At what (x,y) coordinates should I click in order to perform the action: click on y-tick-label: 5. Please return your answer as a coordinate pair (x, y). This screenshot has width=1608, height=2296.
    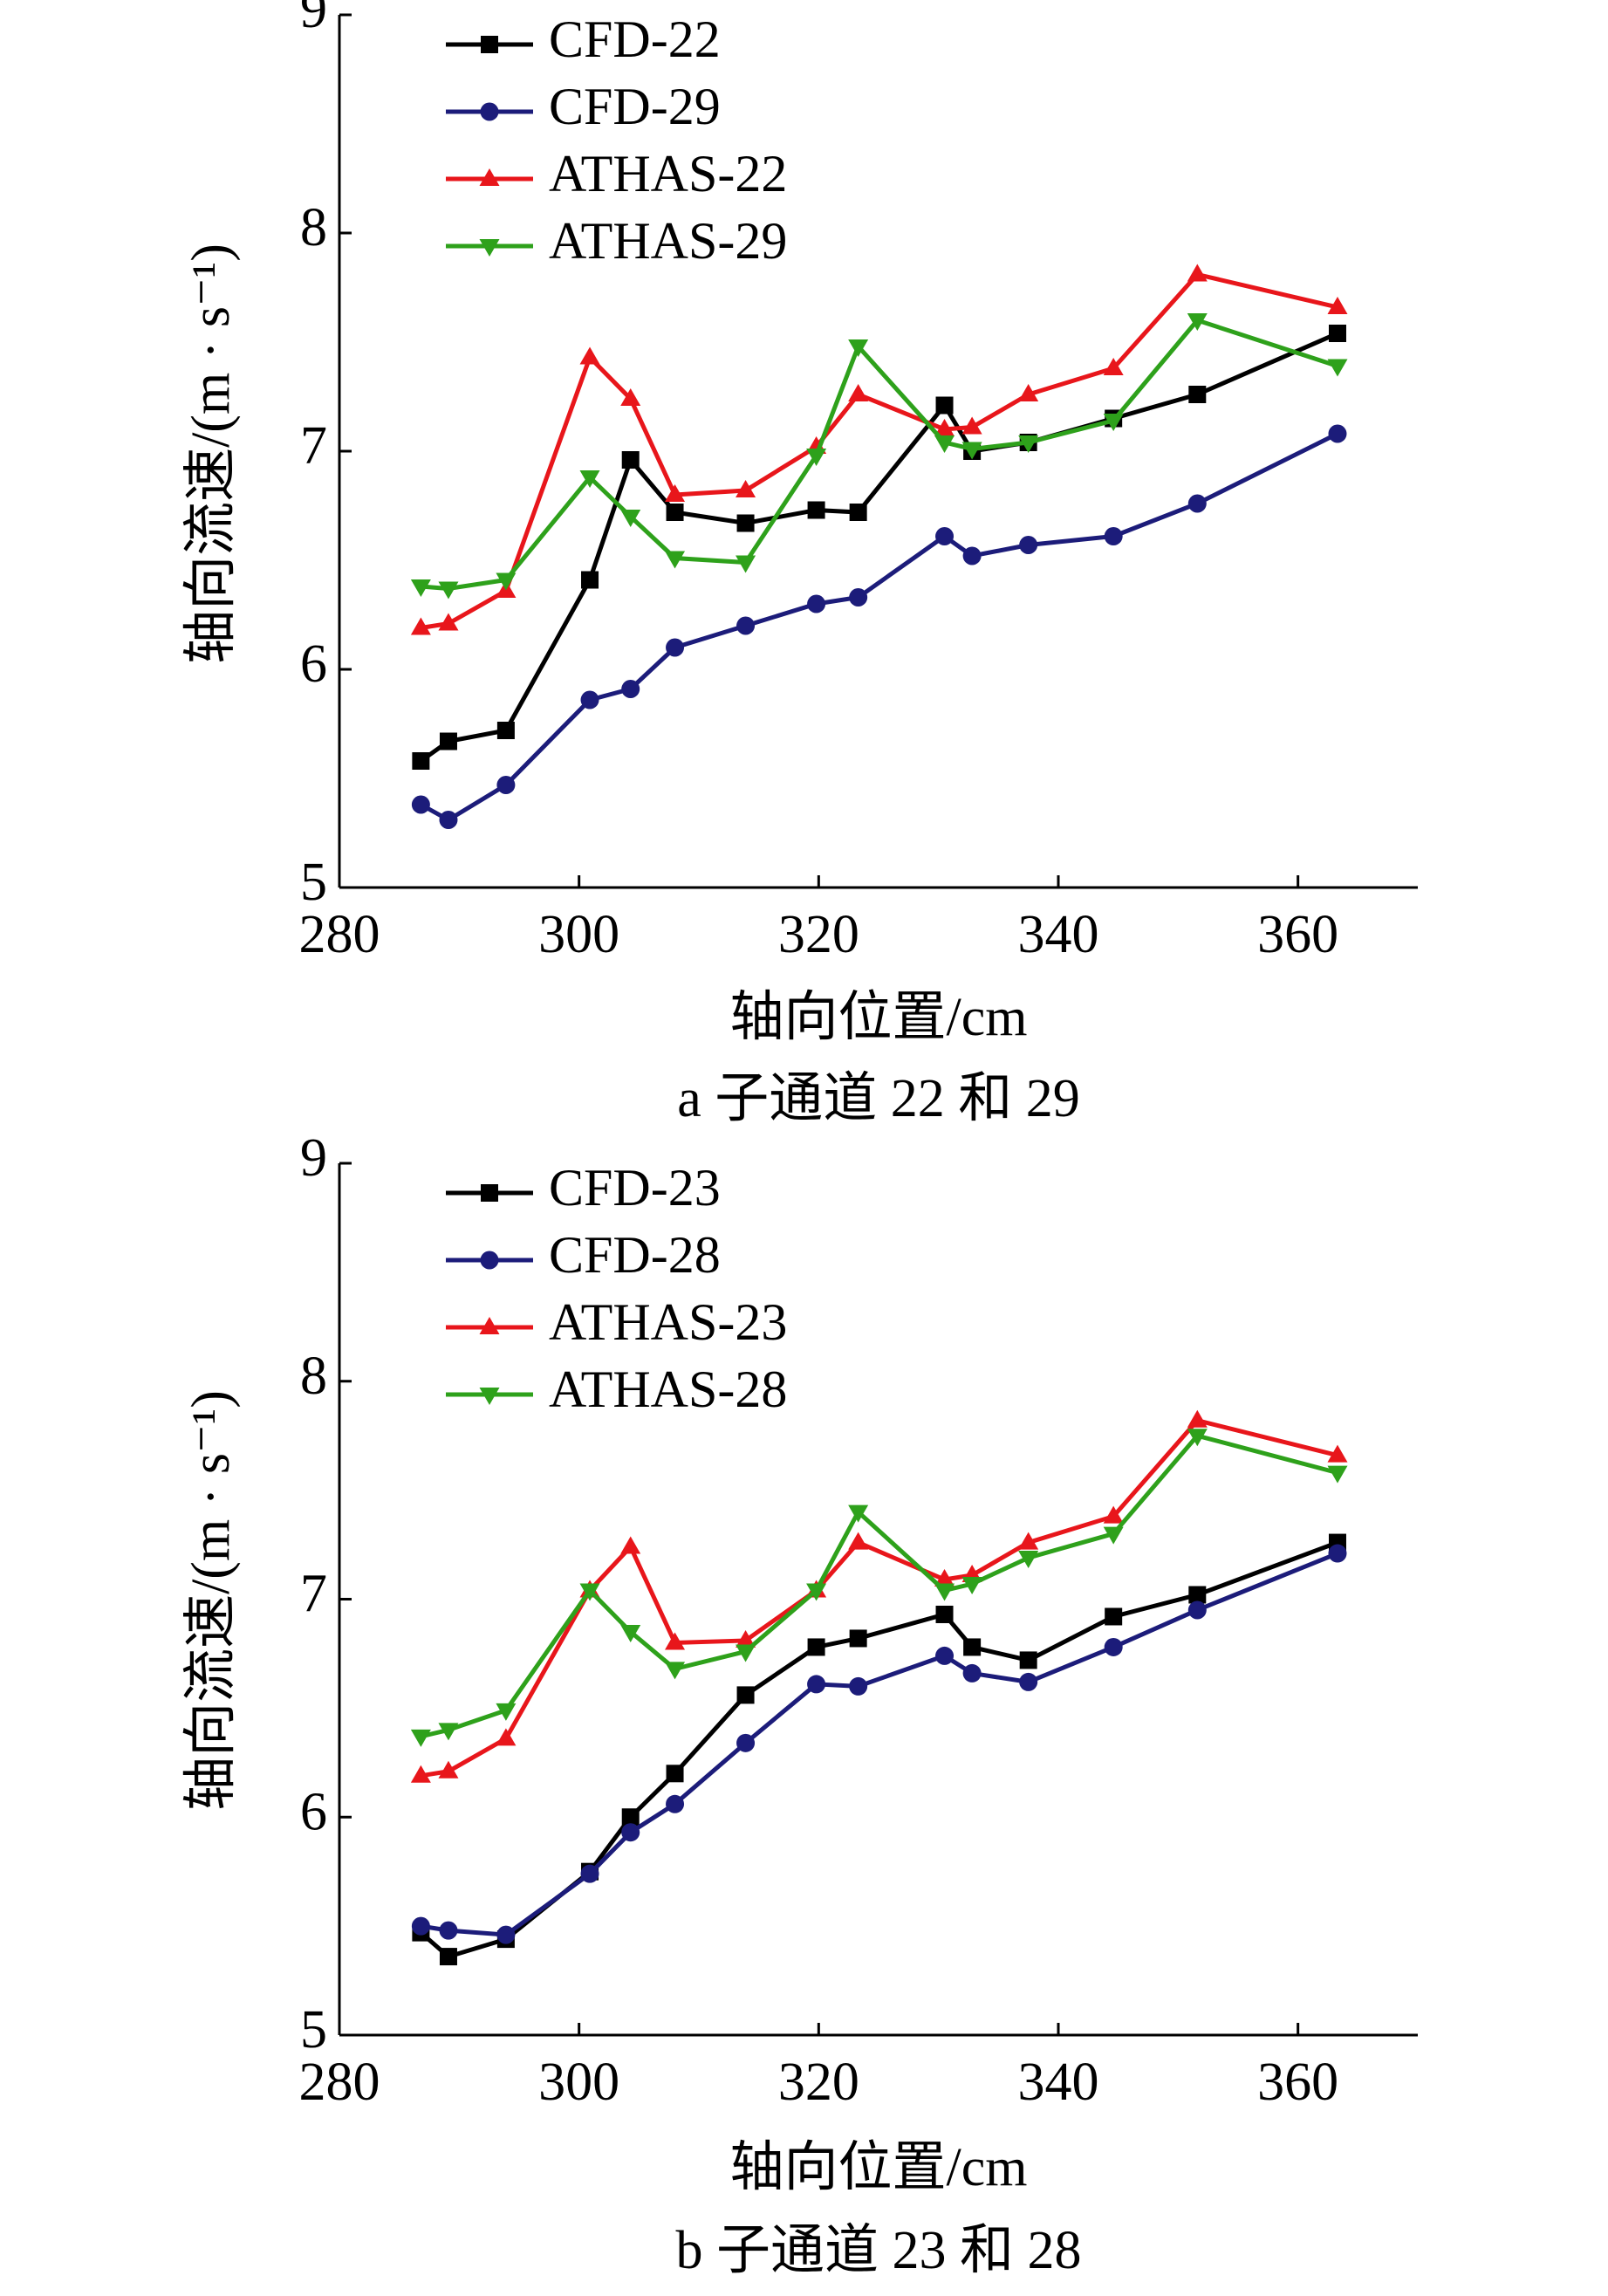
    Looking at the image, I should click on (313, 2030).